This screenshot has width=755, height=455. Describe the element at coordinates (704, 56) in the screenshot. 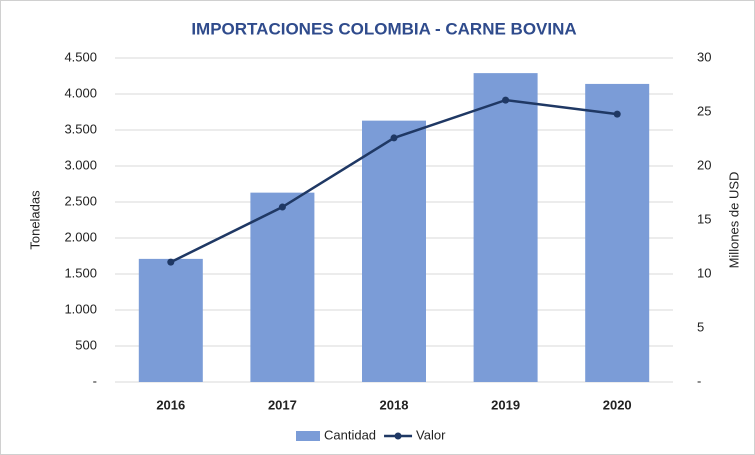

I see `y2-tick-label: 30` at that location.